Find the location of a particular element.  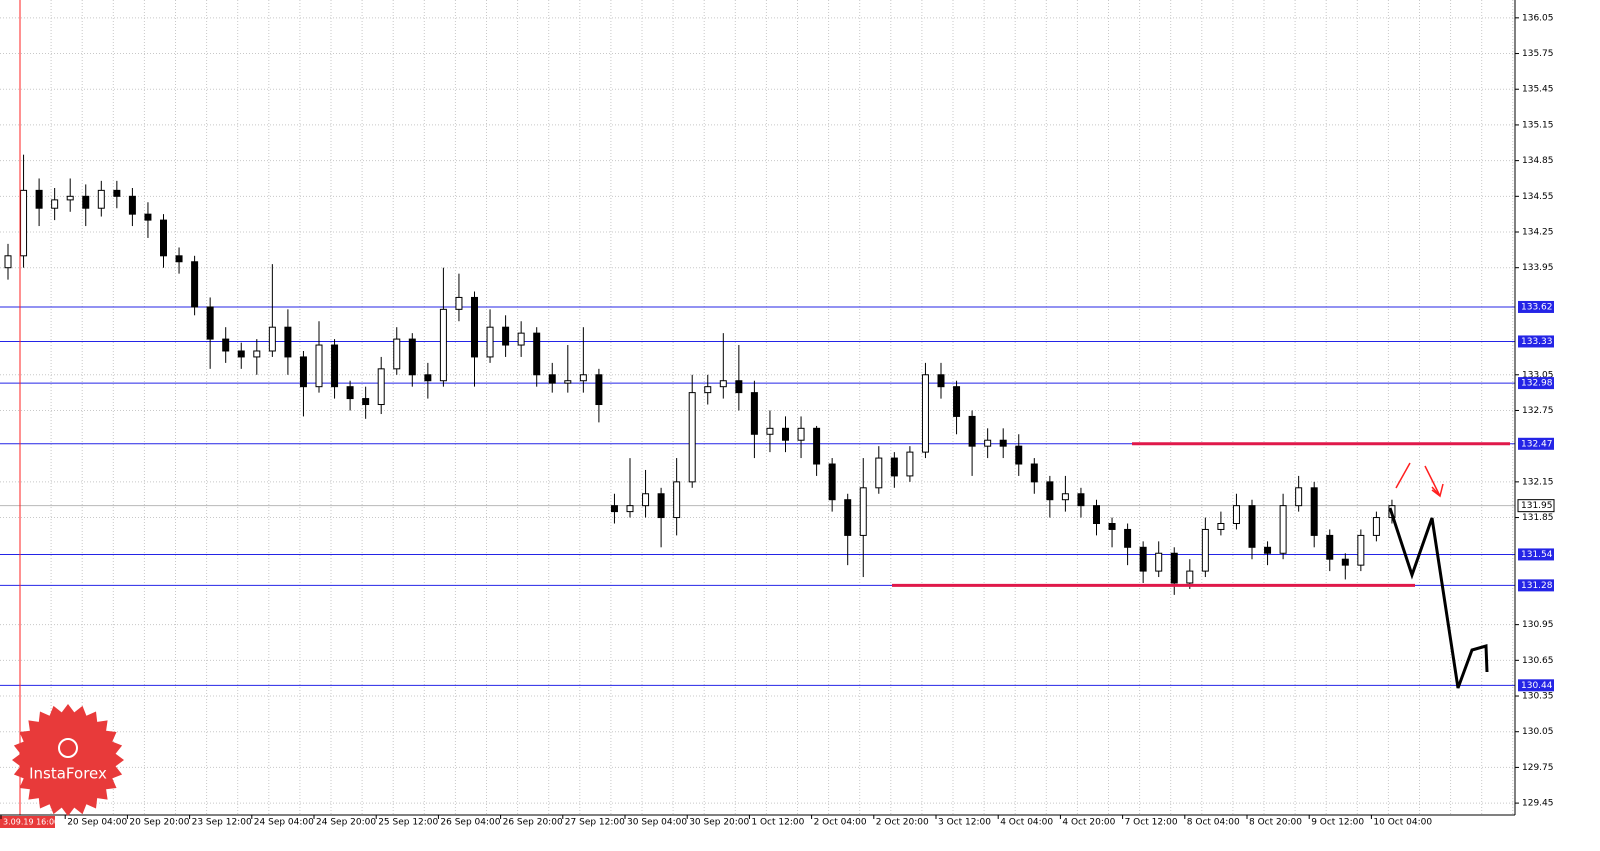

x-tick-label: 24 Sep 20:00 is located at coordinates (346, 823).